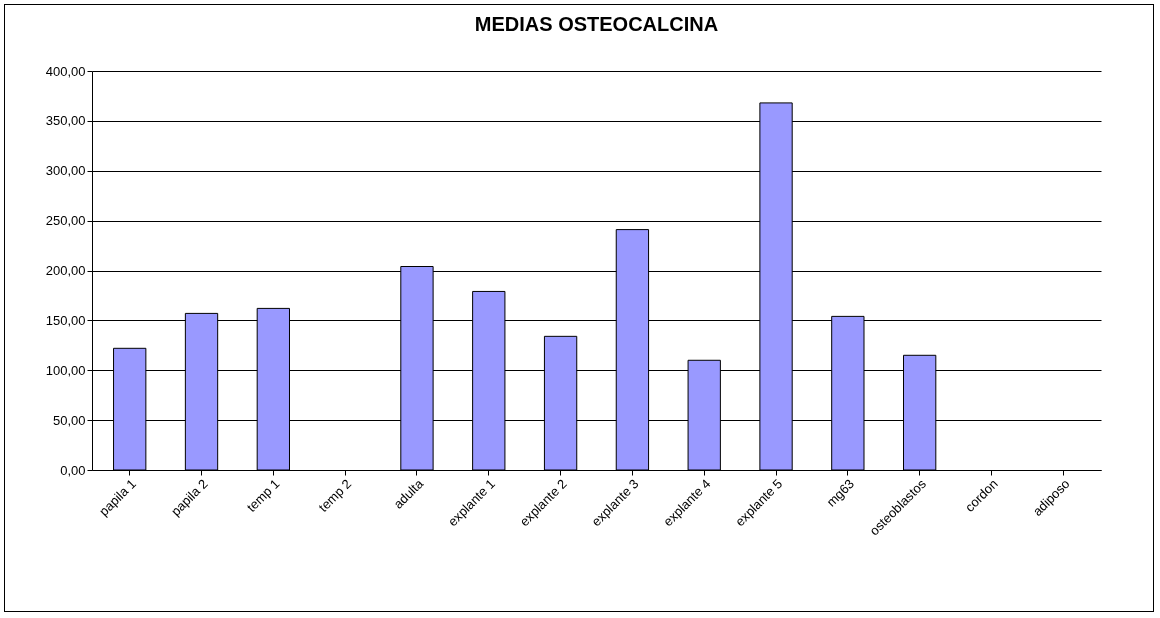  What do you see at coordinates (65, 320) in the screenshot?
I see `y-tick-label: 150,00` at bounding box center [65, 320].